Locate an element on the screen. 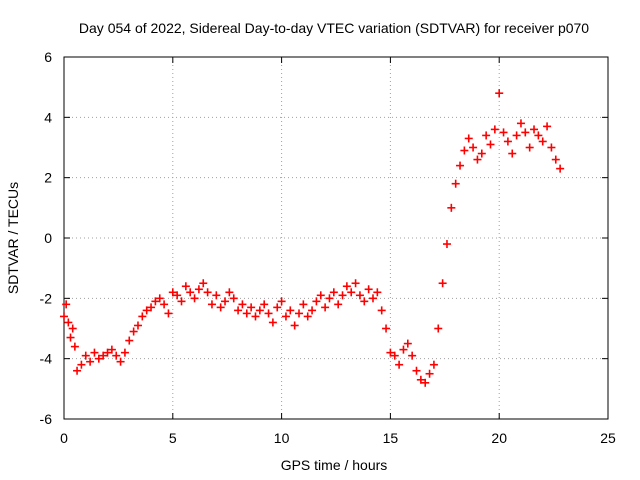 The height and width of the screenshot is (480, 640). y-tick-label: -4 is located at coordinates (46, 359).